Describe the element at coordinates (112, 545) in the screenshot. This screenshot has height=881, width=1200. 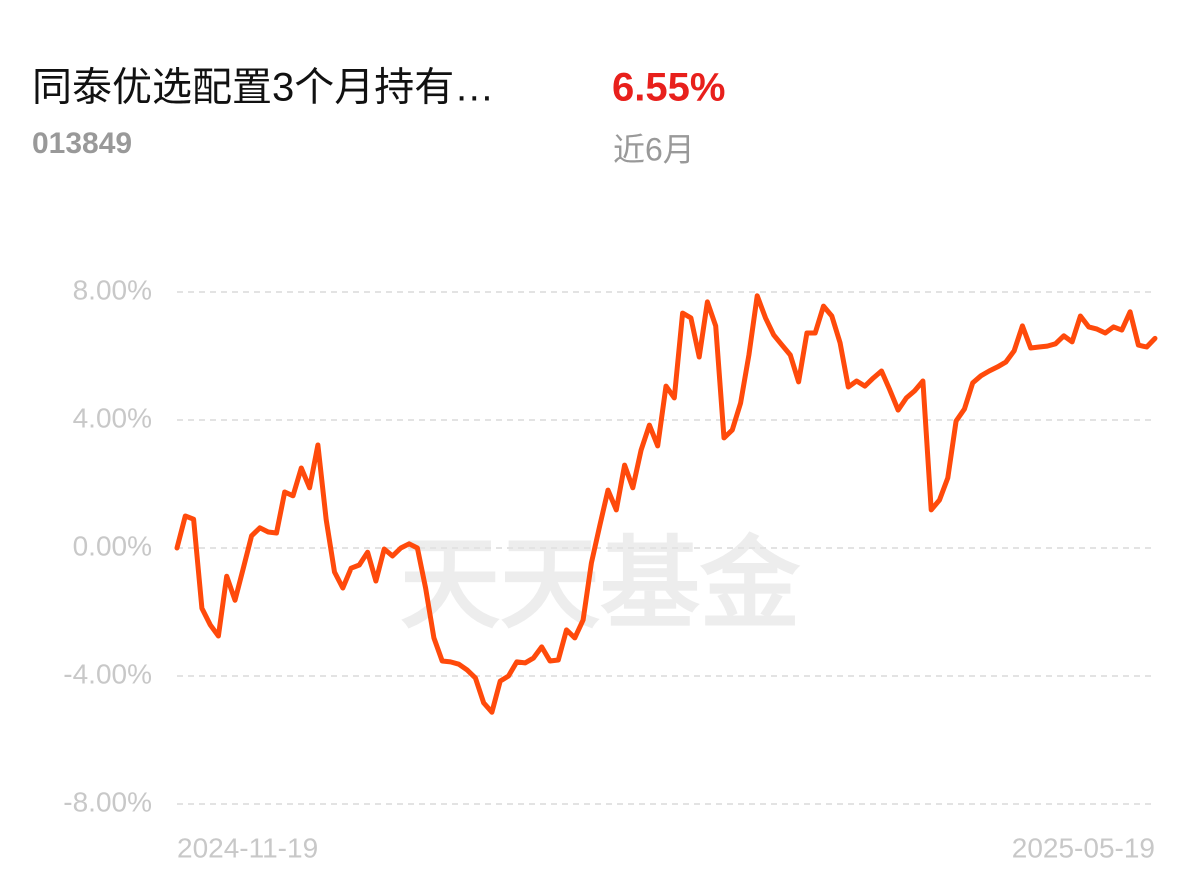
I see `y-tick-label: 0.00%` at that location.